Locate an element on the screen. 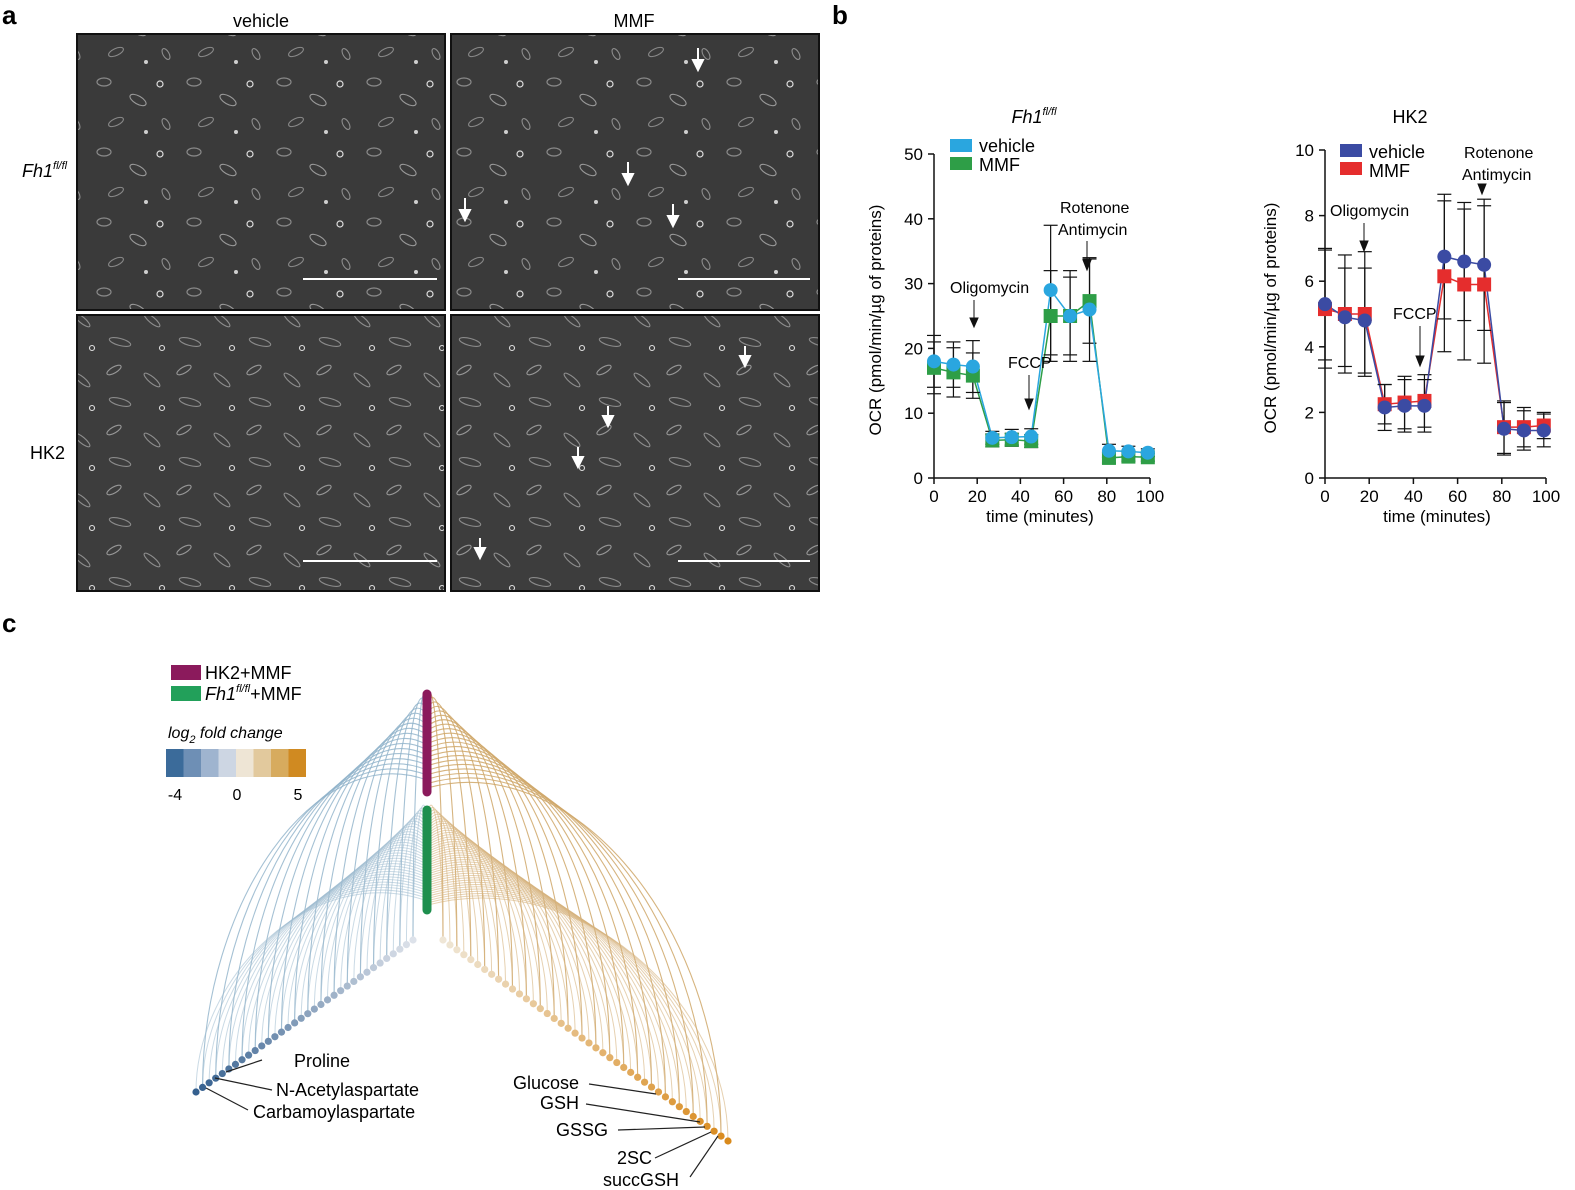 This screenshot has height=1190, width=1575. x-tick-label: 100 is located at coordinates (1546, 496).